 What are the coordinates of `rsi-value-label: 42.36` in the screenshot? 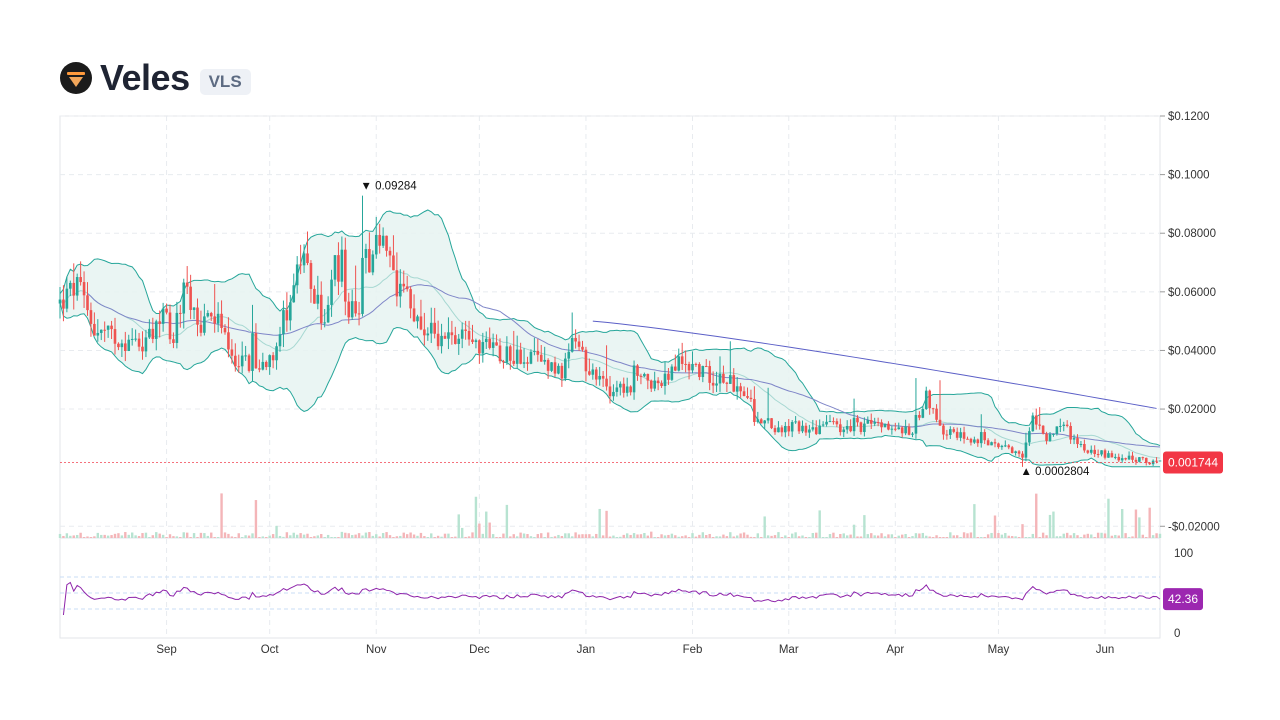 It's located at (1183, 599).